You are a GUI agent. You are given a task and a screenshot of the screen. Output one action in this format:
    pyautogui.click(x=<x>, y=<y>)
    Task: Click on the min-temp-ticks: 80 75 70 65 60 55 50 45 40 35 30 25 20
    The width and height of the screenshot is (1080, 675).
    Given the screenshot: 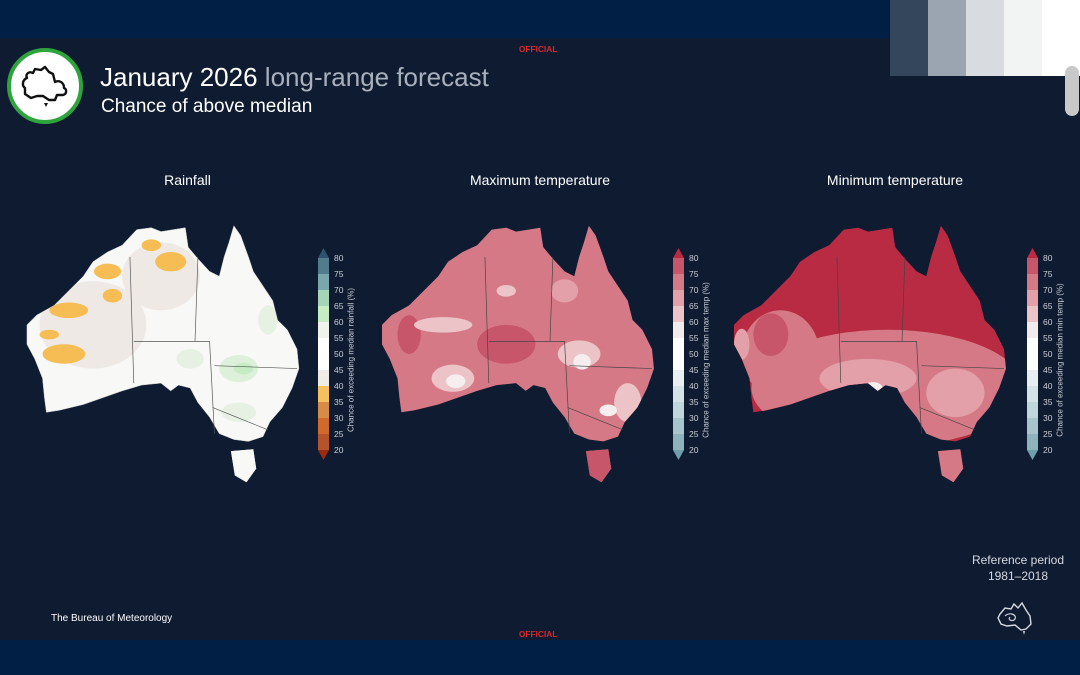 What is the action you would take?
    pyautogui.click(x=1048, y=354)
    